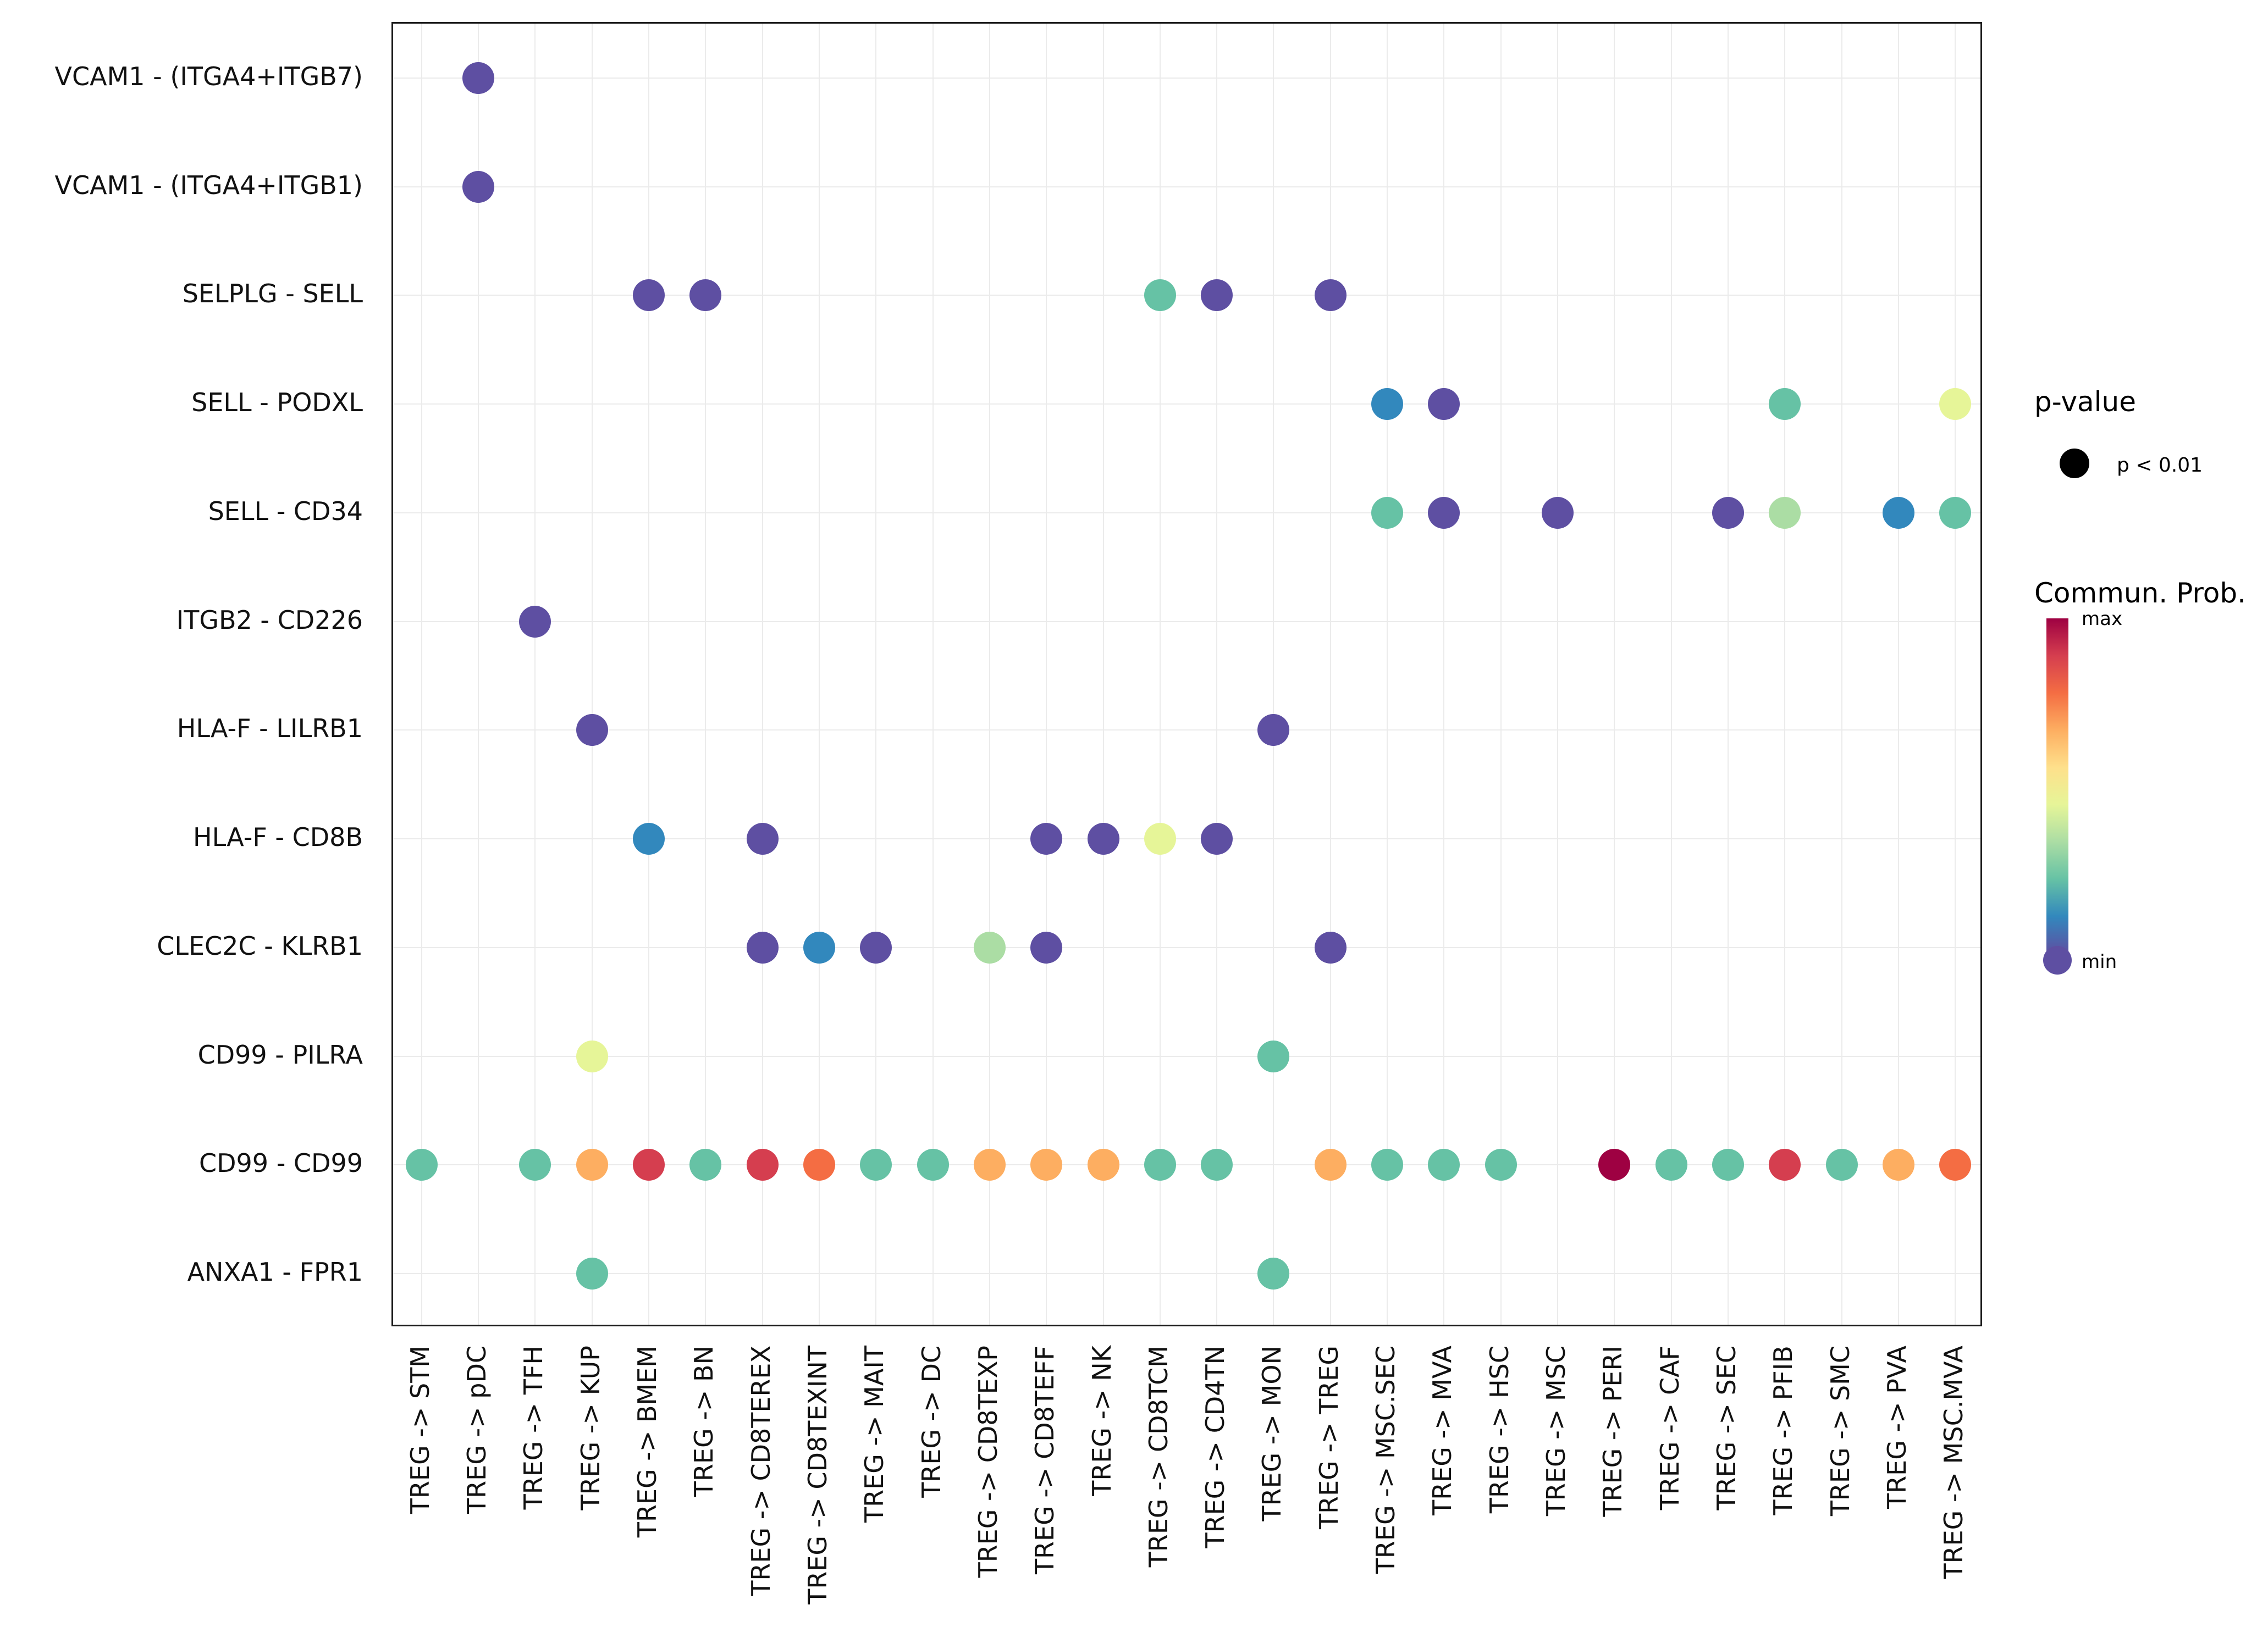 The height and width of the screenshot is (1649, 2268). What do you see at coordinates (270, 620) in the screenshot?
I see `y-axis-label: ITGB2 - CD226` at bounding box center [270, 620].